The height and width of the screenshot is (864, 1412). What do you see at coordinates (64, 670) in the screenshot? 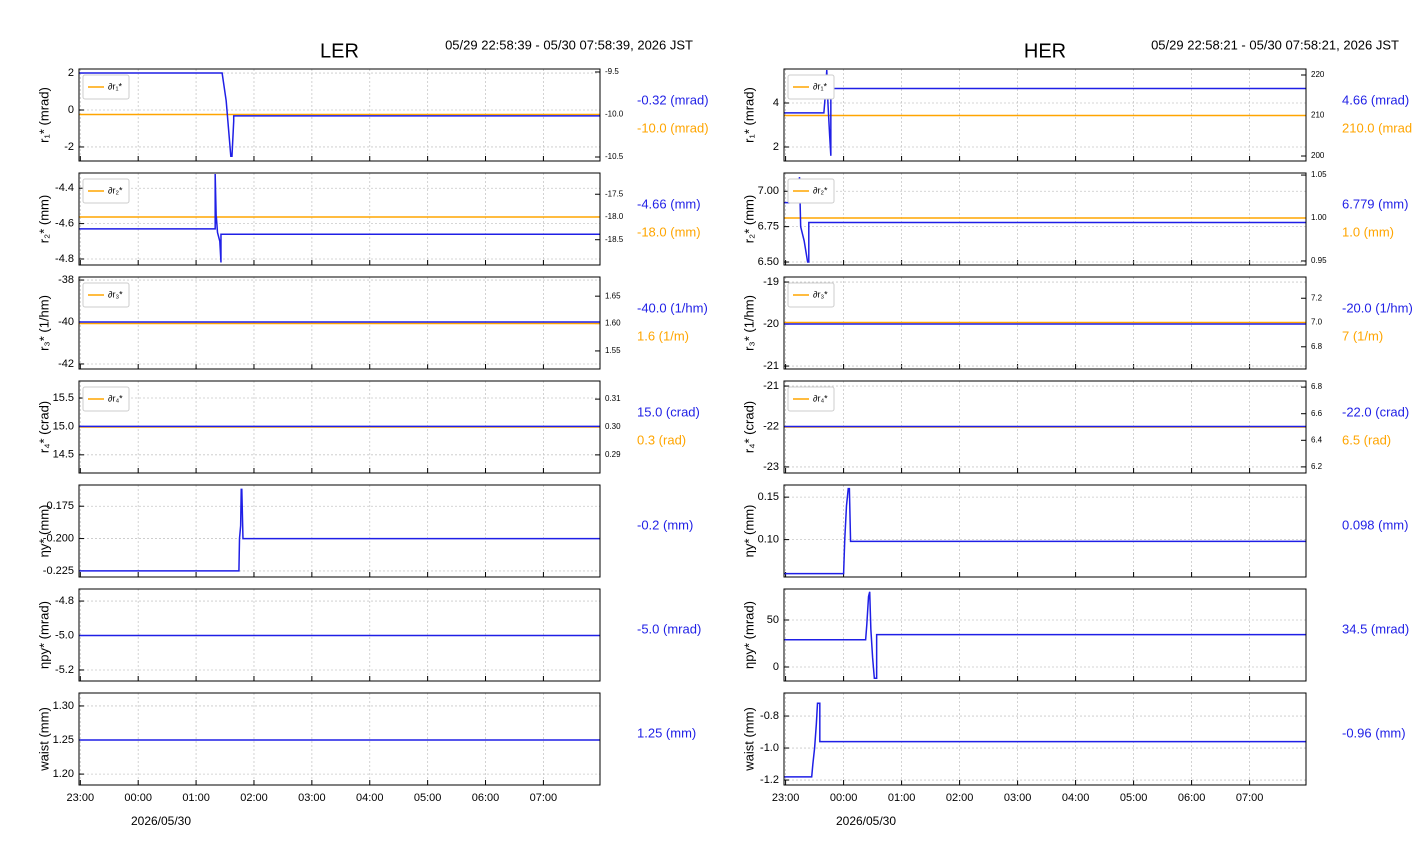
I see `y-tick-label: -5.2` at bounding box center [64, 670].